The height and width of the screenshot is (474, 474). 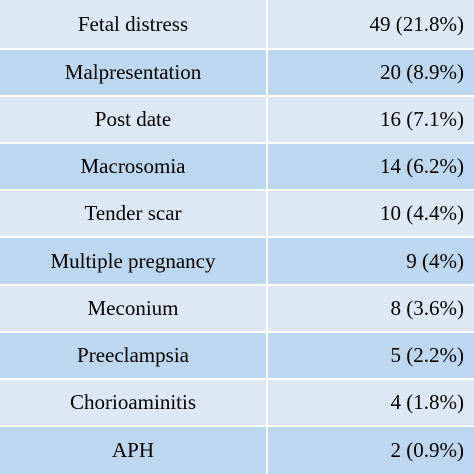 What do you see at coordinates (427, 450) in the screenshot?
I see `indication-count: 2 (0.9%)` at bounding box center [427, 450].